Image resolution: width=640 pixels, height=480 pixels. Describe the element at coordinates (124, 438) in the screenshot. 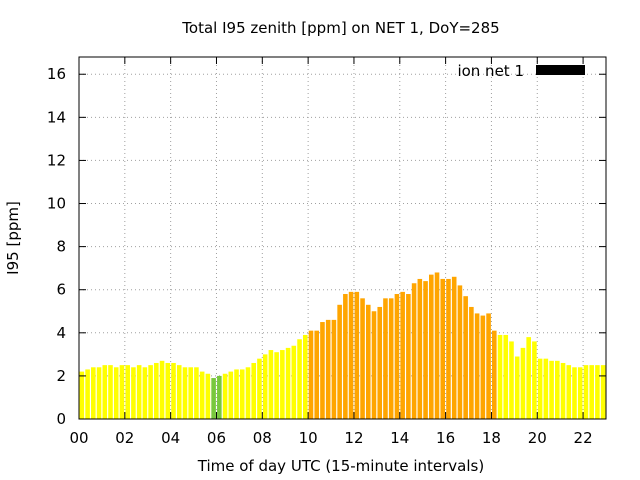

I see `x-tick-label: 02` at that location.